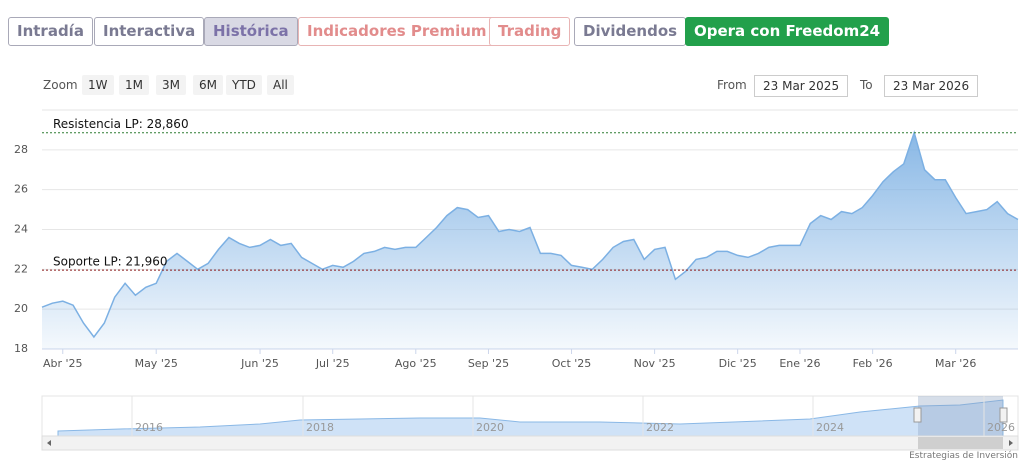 The height and width of the screenshot is (474, 1030). Describe the element at coordinates (208, 85) in the screenshot. I see `zoom-button: 6M` at that location.